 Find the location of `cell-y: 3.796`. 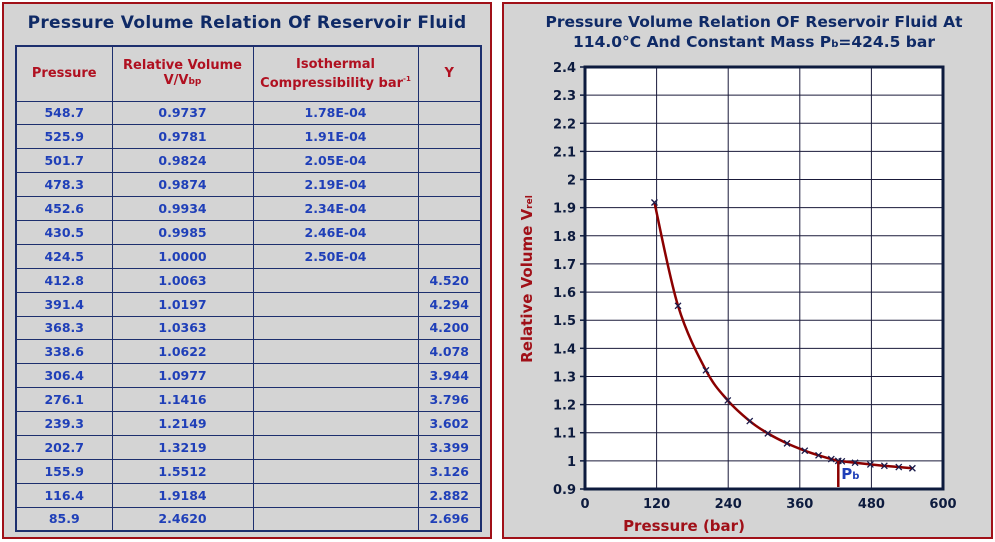

cell-y: 3.796 is located at coordinates (449, 400).